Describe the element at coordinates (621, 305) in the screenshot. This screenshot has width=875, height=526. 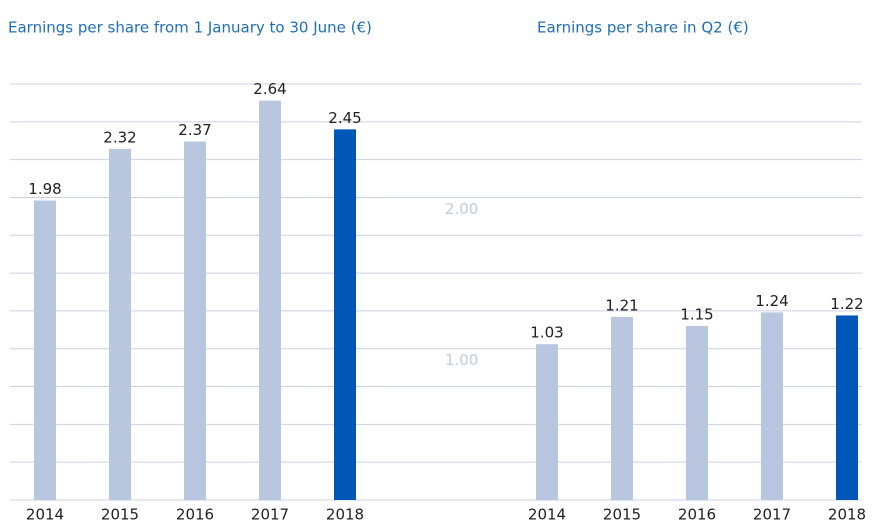
I see `value-label: 1.21` at that location.